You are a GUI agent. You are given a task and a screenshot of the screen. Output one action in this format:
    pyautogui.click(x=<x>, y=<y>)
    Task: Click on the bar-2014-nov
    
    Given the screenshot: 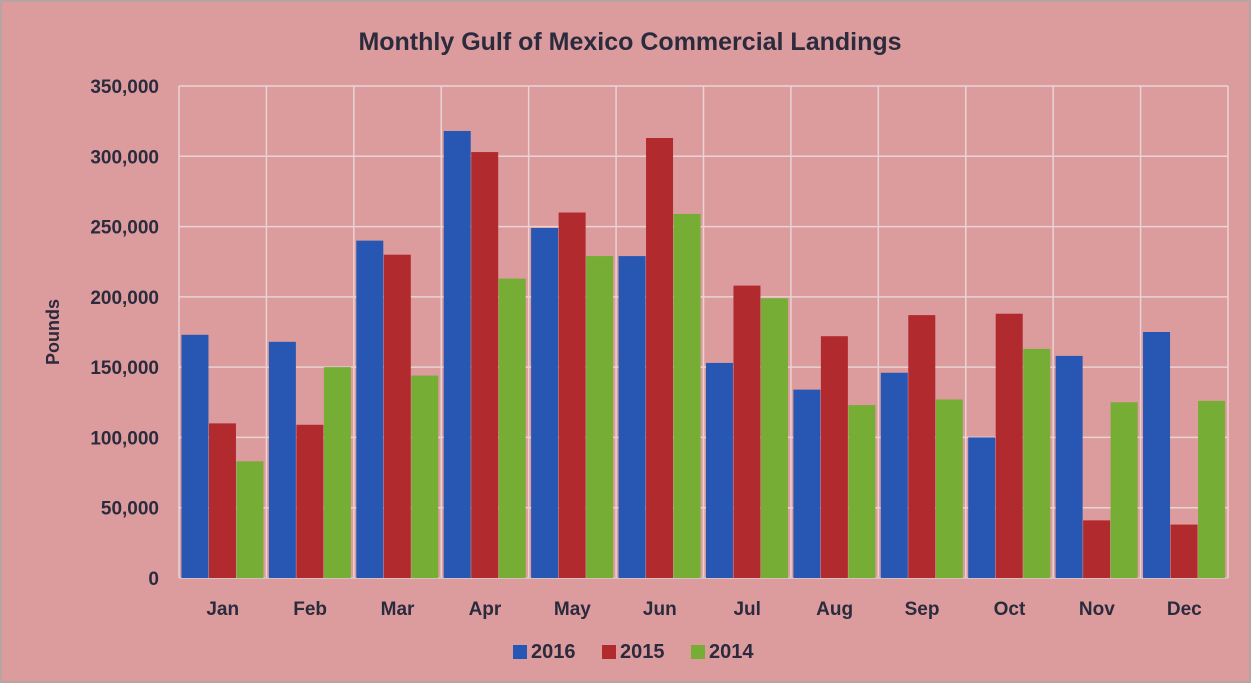 What is the action you would take?
    pyautogui.click(x=1124, y=490)
    